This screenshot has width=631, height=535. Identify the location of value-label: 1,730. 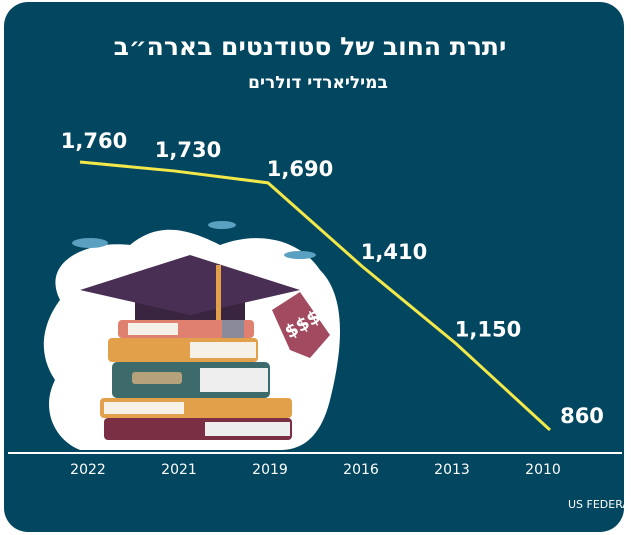
(188, 150).